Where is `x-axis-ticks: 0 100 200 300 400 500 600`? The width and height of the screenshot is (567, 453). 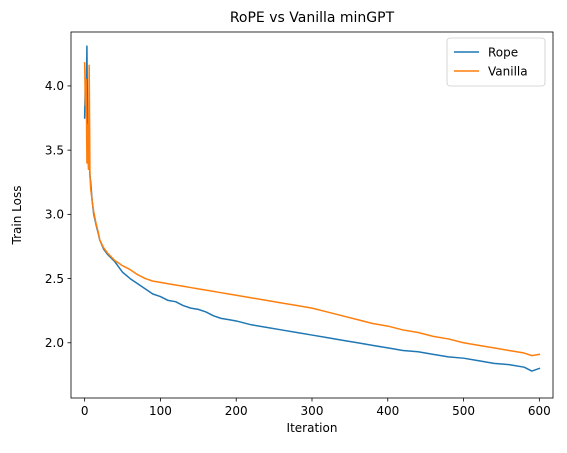 x-axis-ticks: 0 100 200 300 400 500 600 is located at coordinates (316, 408).